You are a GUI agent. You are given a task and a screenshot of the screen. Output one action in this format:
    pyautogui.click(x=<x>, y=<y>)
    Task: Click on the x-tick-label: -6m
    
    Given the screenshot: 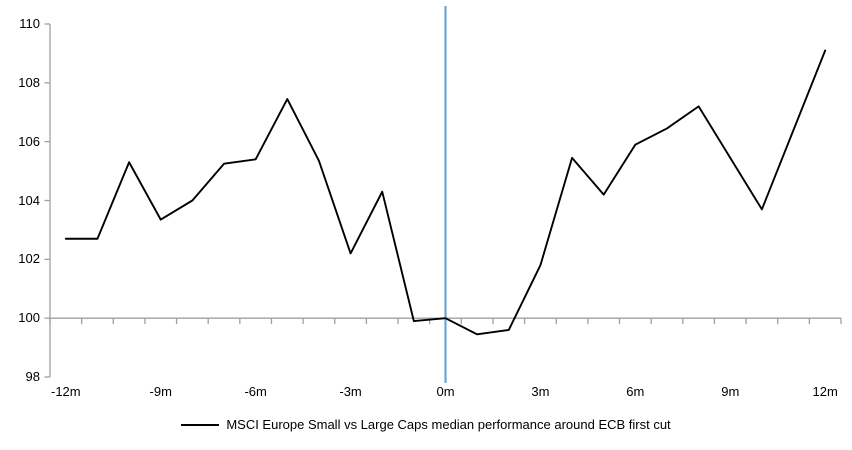 What is the action you would take?
    pyautogui.click(x=255, y=391)
    